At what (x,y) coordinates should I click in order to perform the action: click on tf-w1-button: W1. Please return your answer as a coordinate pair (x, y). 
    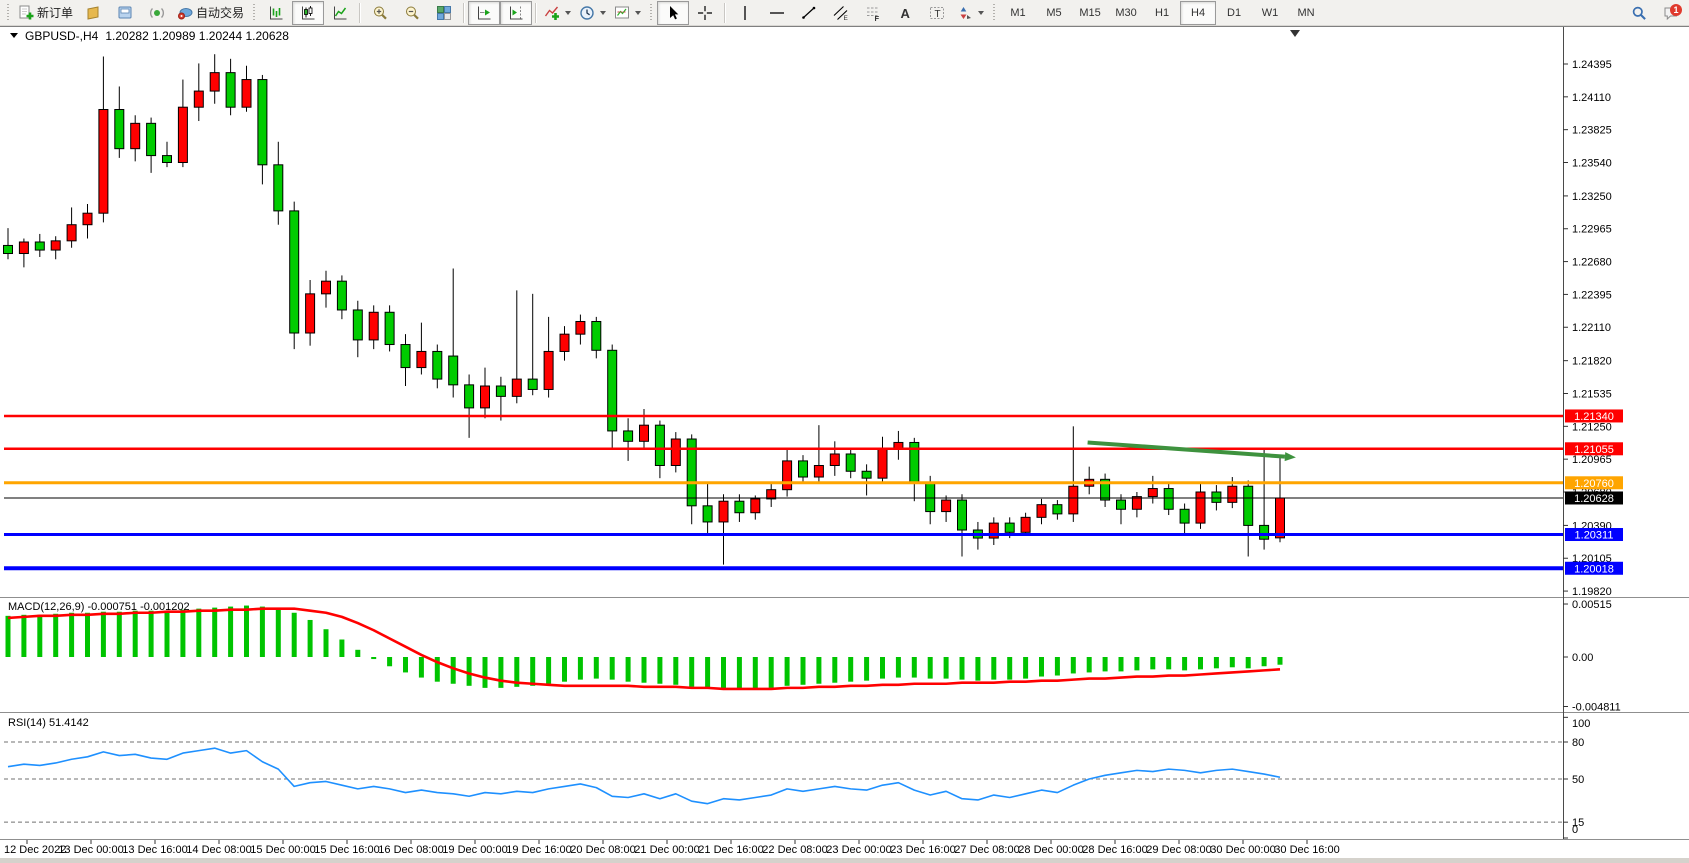
    Looking at the image, I should click on (1270, 13).